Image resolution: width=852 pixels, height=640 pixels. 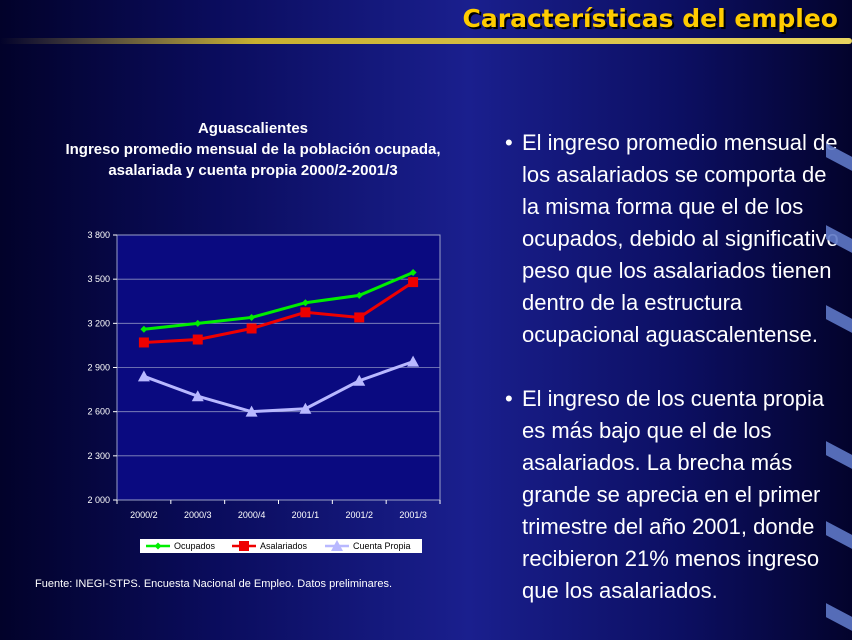 What do you see at coordinates (195, 546) in the screenshot?
I see `legend-label-ocupados: Ocupados` at bounding box center [195, 546].